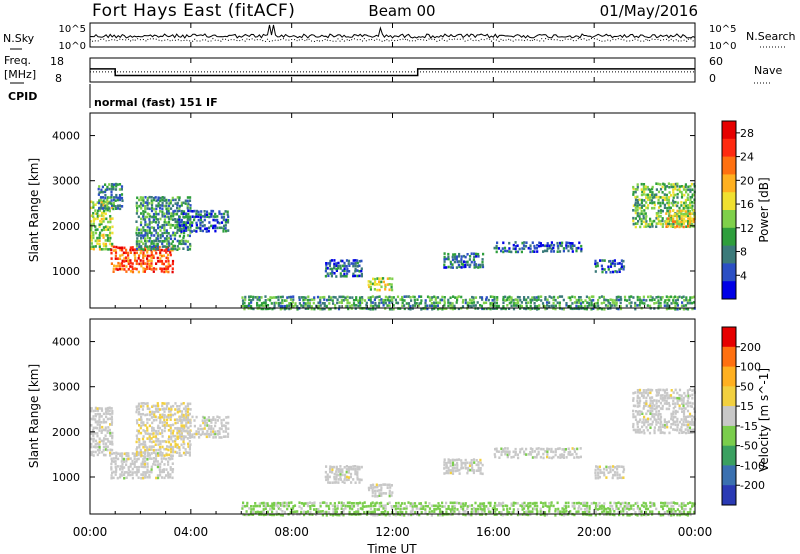 This screenshot has height=554, width=800. What do you see at coordinates (749, 426) in the screenshot?
I see `colorbar-tick-label: -15` at bounding box center [749, 426].